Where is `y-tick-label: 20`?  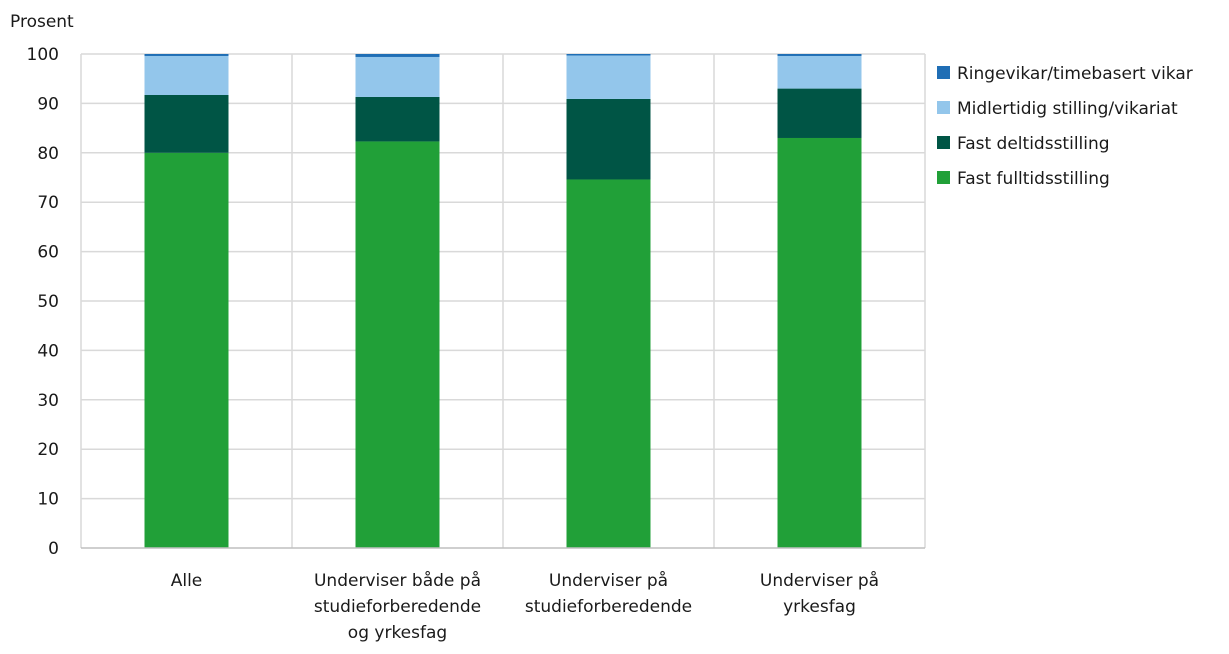 y-tick-label: 20 is located at coordinates (48, 450).